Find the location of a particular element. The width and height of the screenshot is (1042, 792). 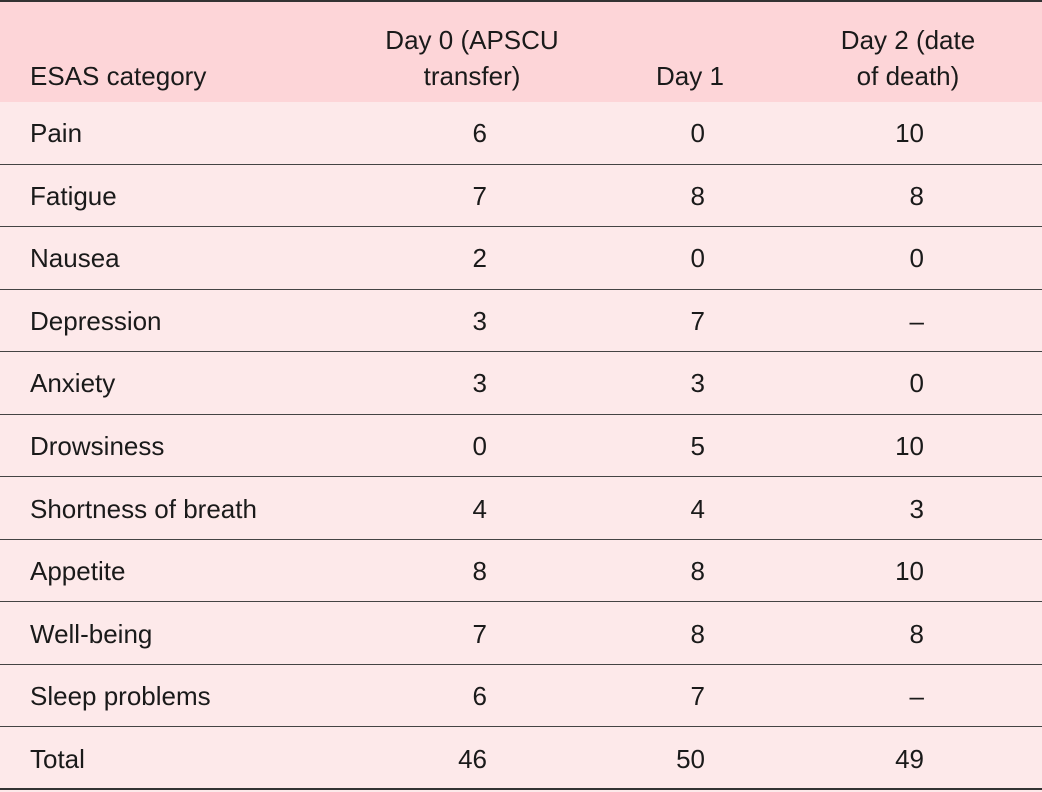

table-row: Nausea 2 0 0 is located at coordinates (521, 258).